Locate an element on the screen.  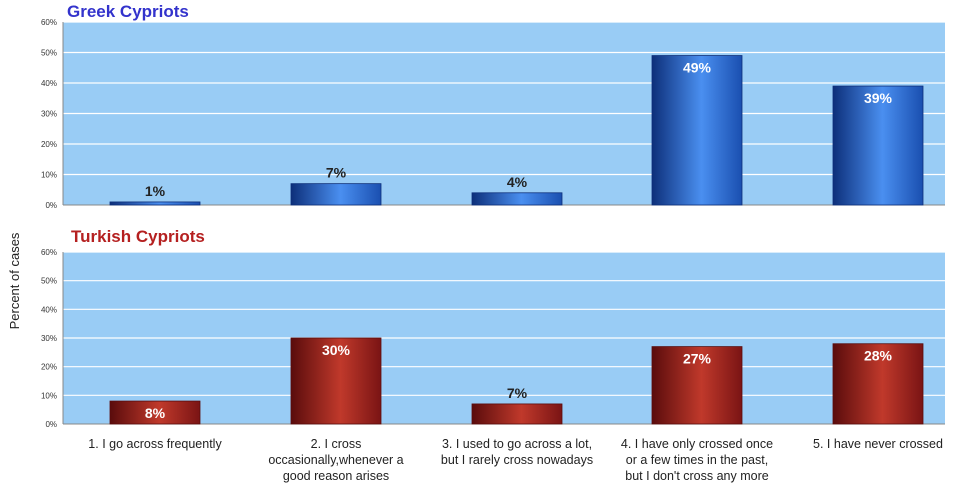
x-tick-label-line: good reason arises is located at coordinates (336, 476).